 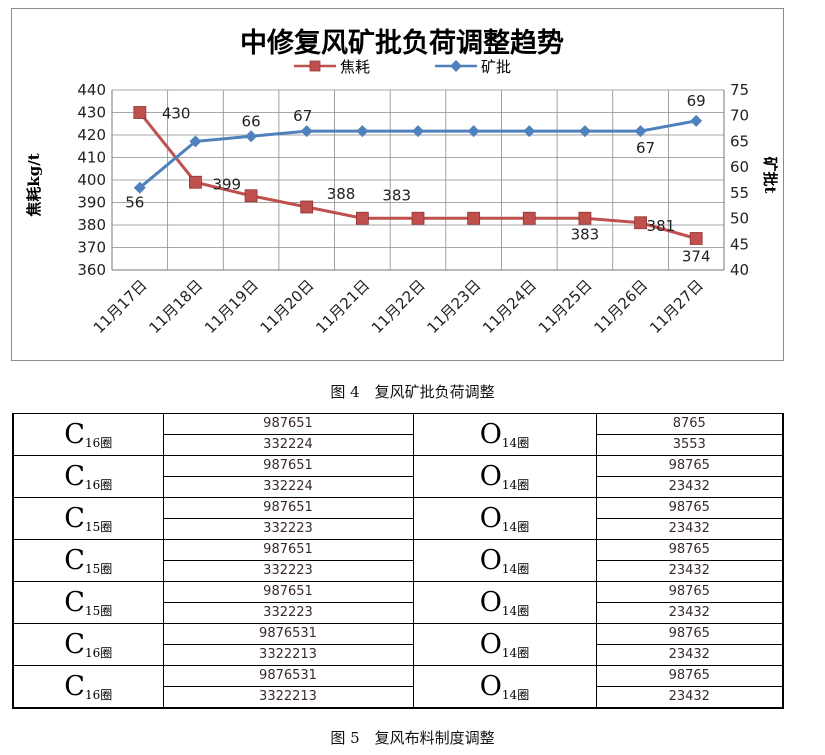 I want to click on legend-label-coke: 焦耗, so click(x=355, y=67).